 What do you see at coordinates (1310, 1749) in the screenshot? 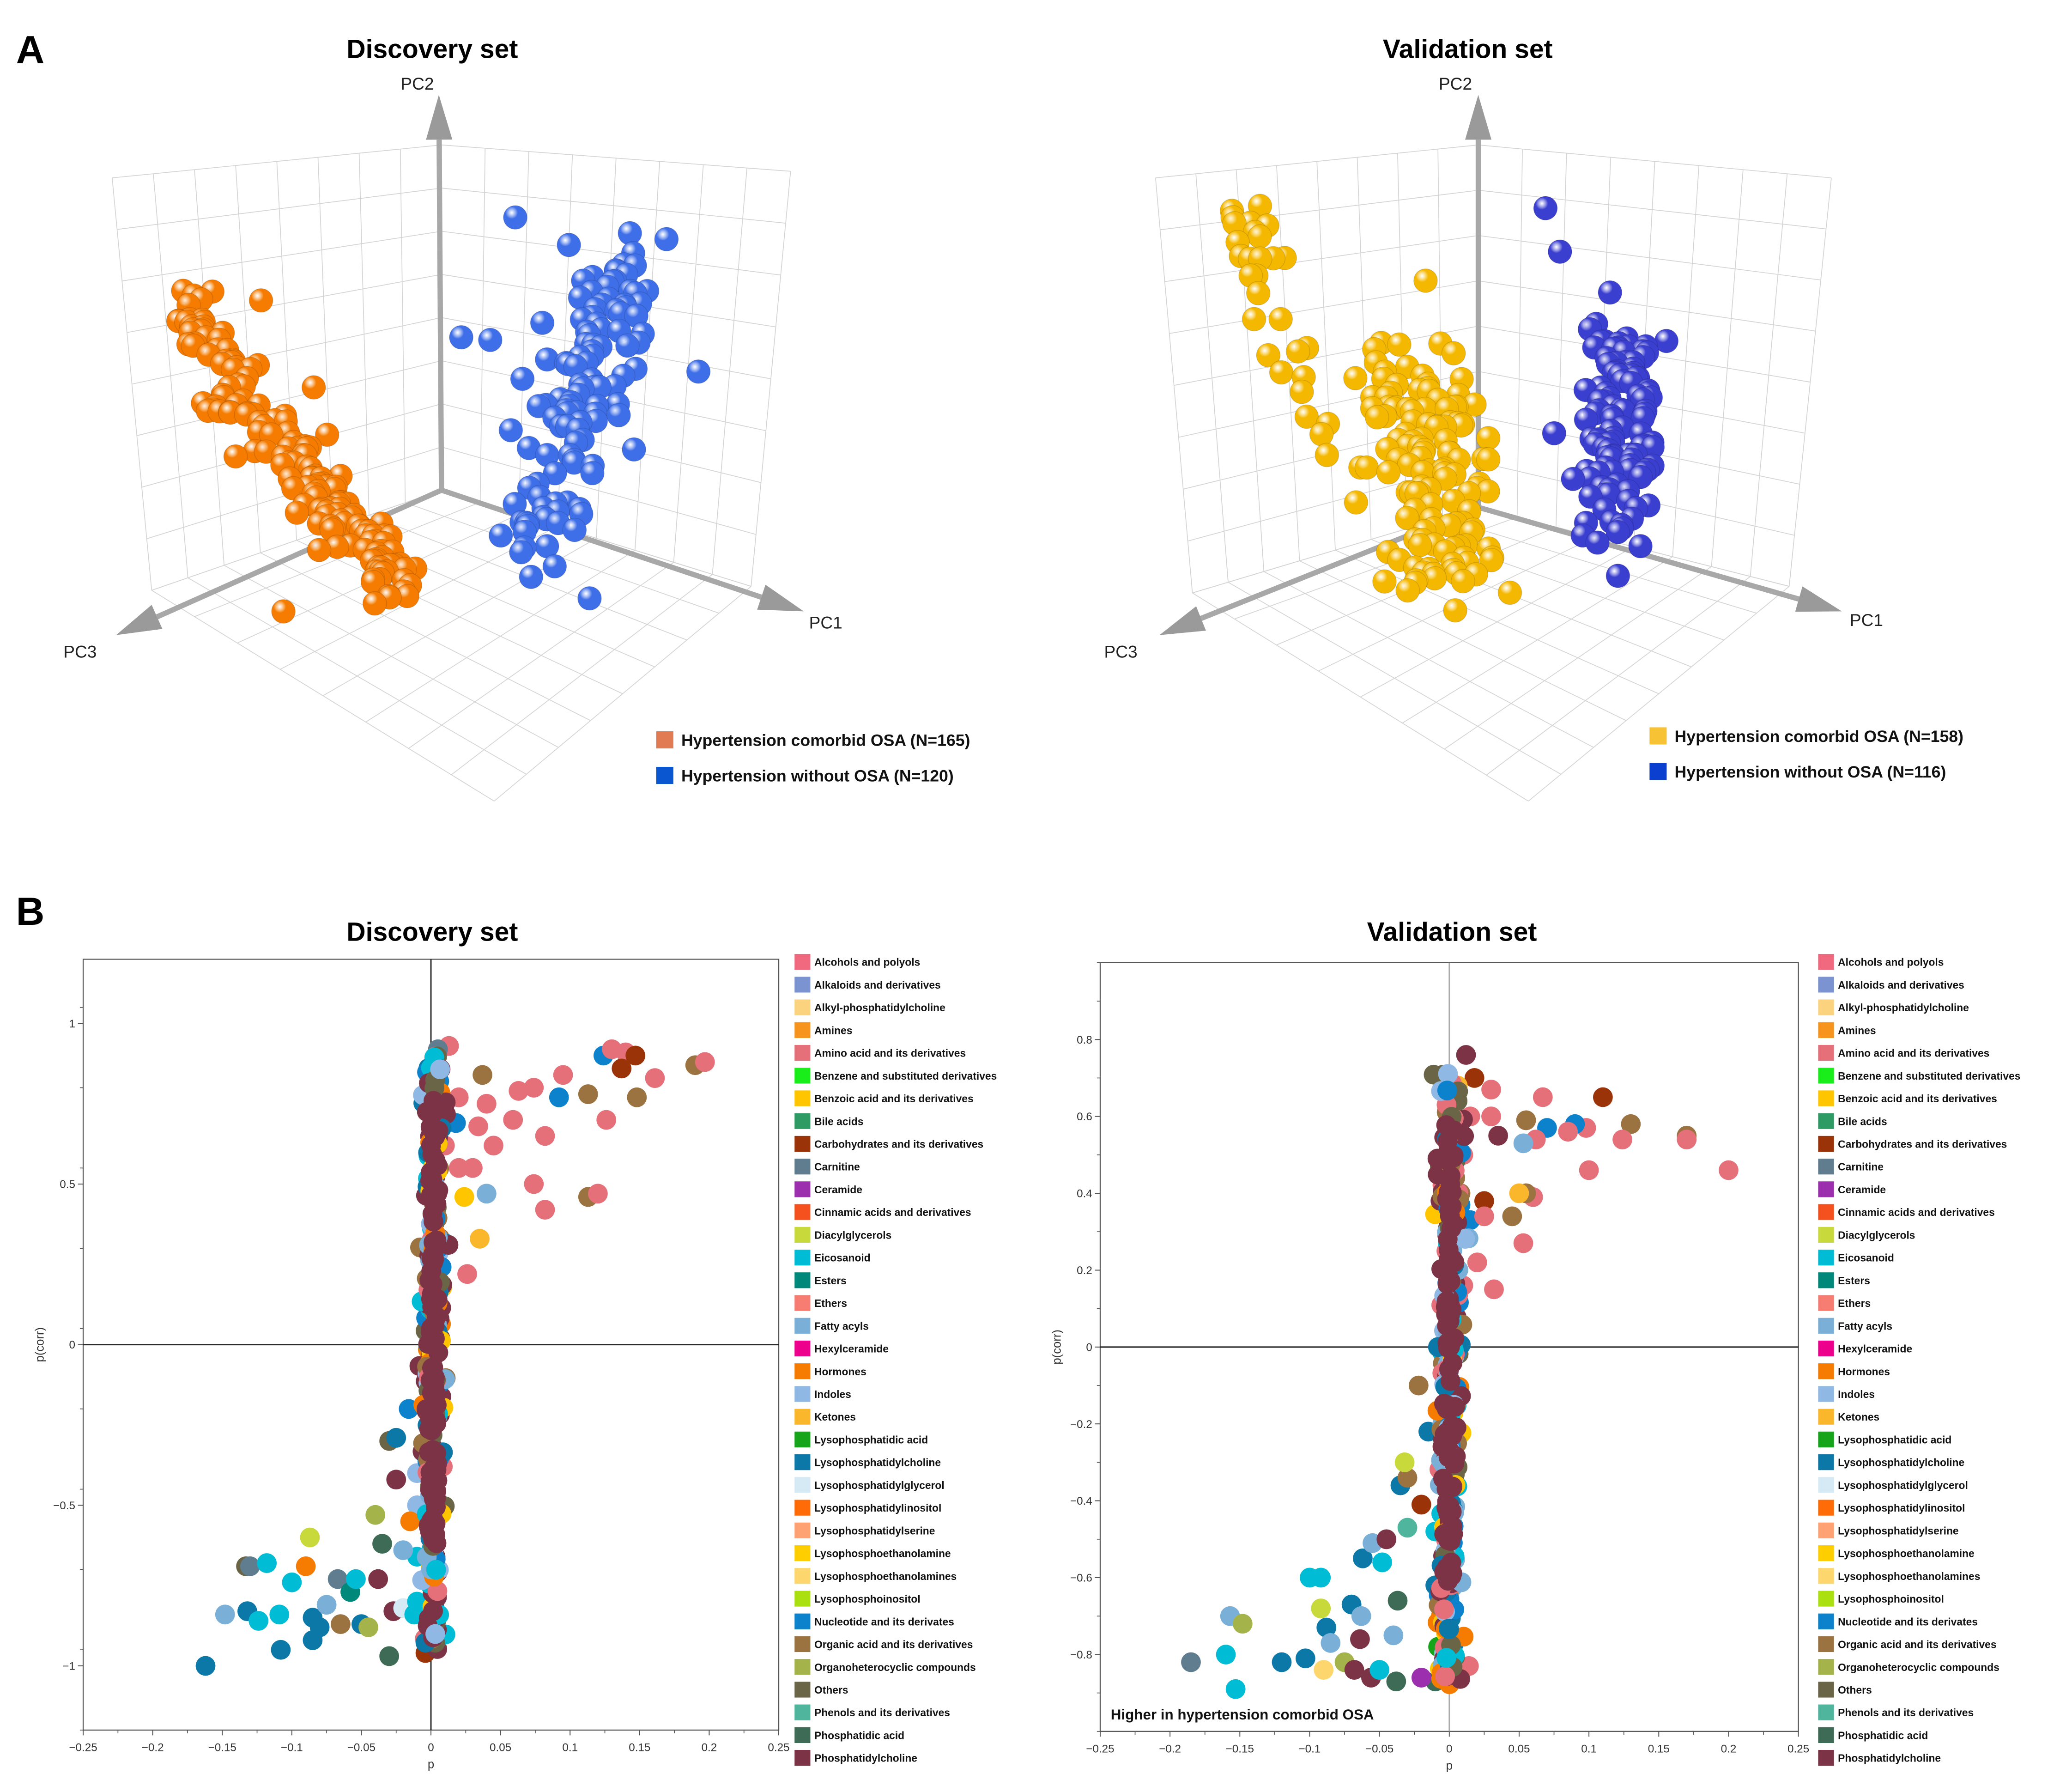
I see `x-tick-label: −0.1` at bounding box center [1310, 1749].